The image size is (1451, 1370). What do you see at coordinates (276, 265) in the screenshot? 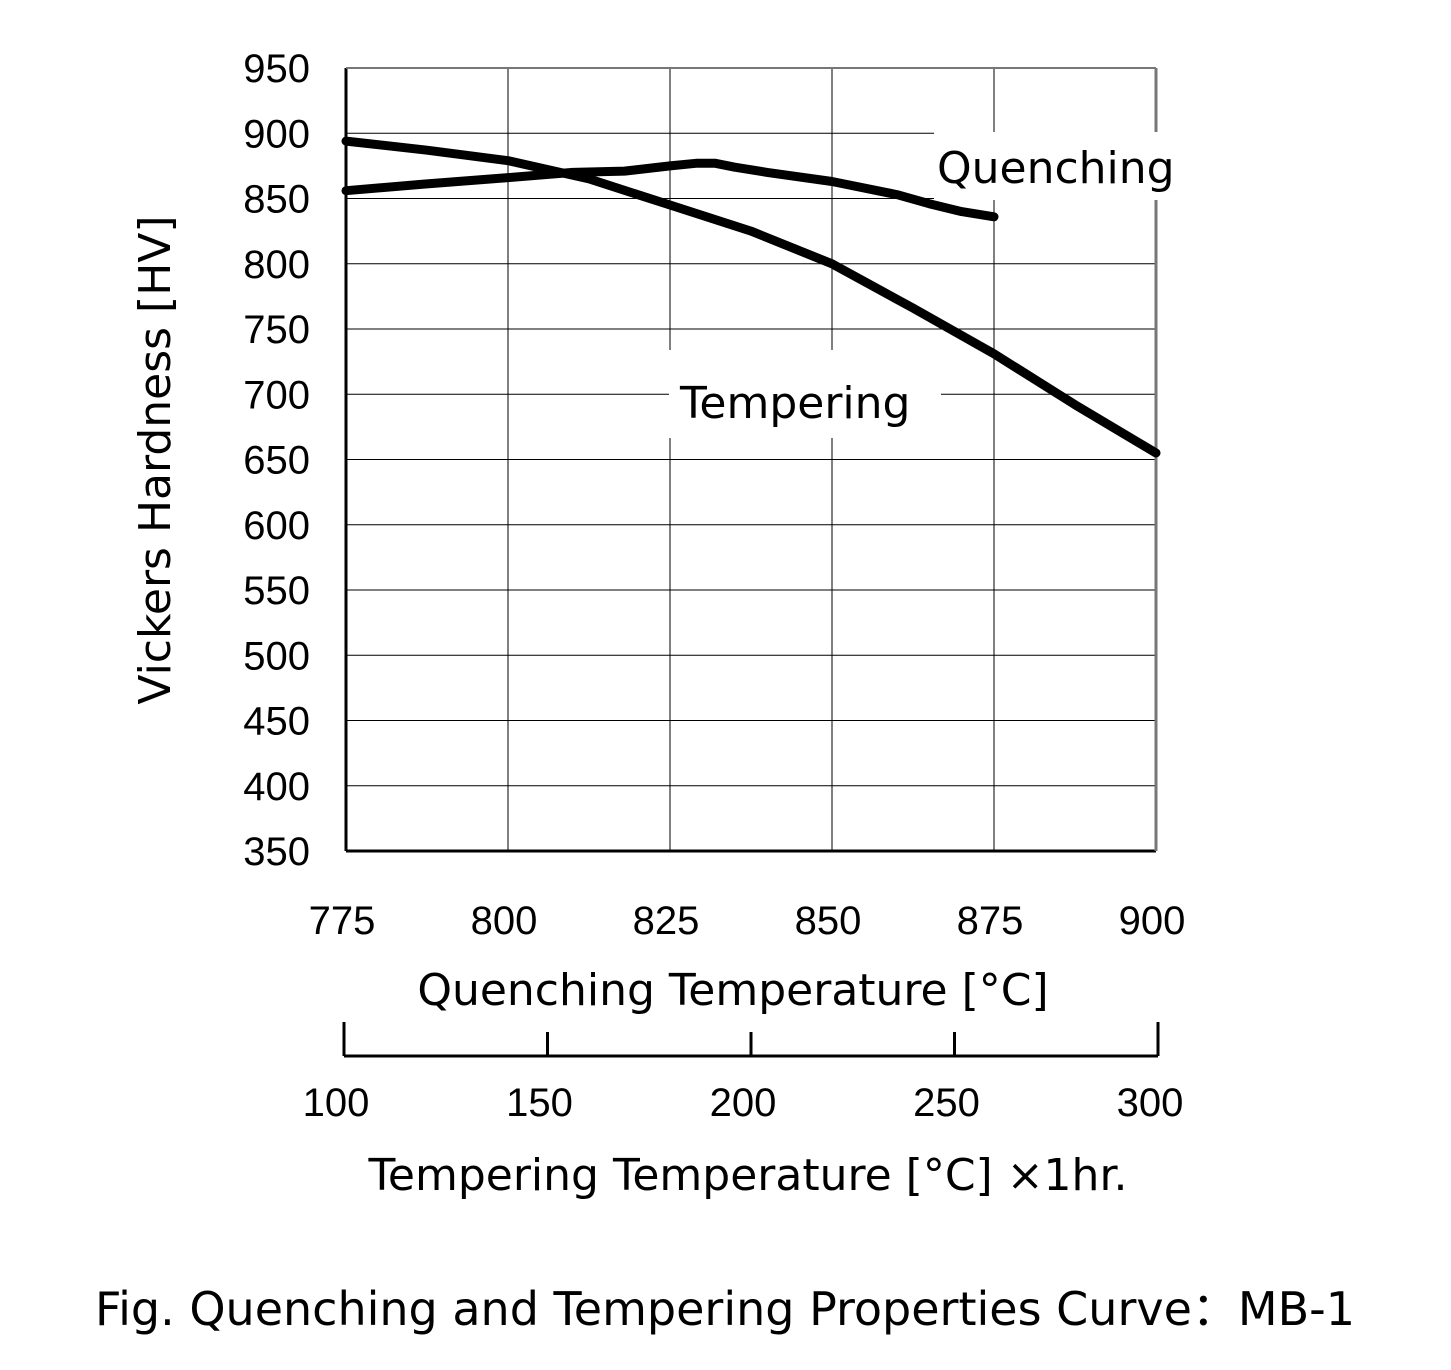
I see `y-tick-label: 800` at bounding box center [276, 265].